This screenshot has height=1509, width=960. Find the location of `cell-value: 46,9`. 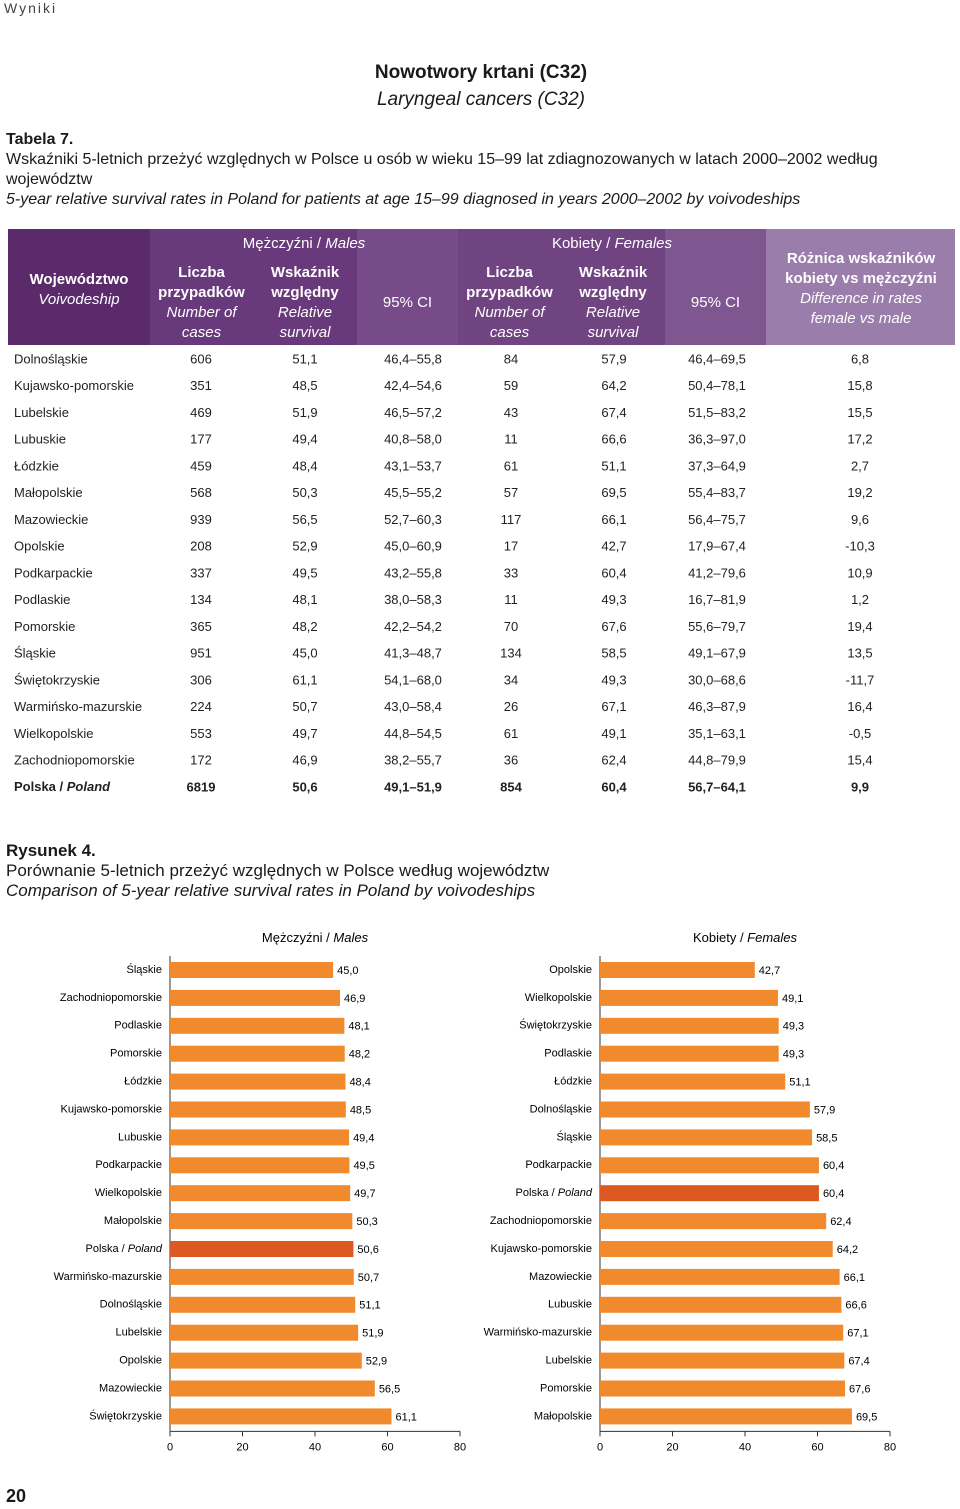

cell-value: 46,9 is located at coordinates (304, 760).